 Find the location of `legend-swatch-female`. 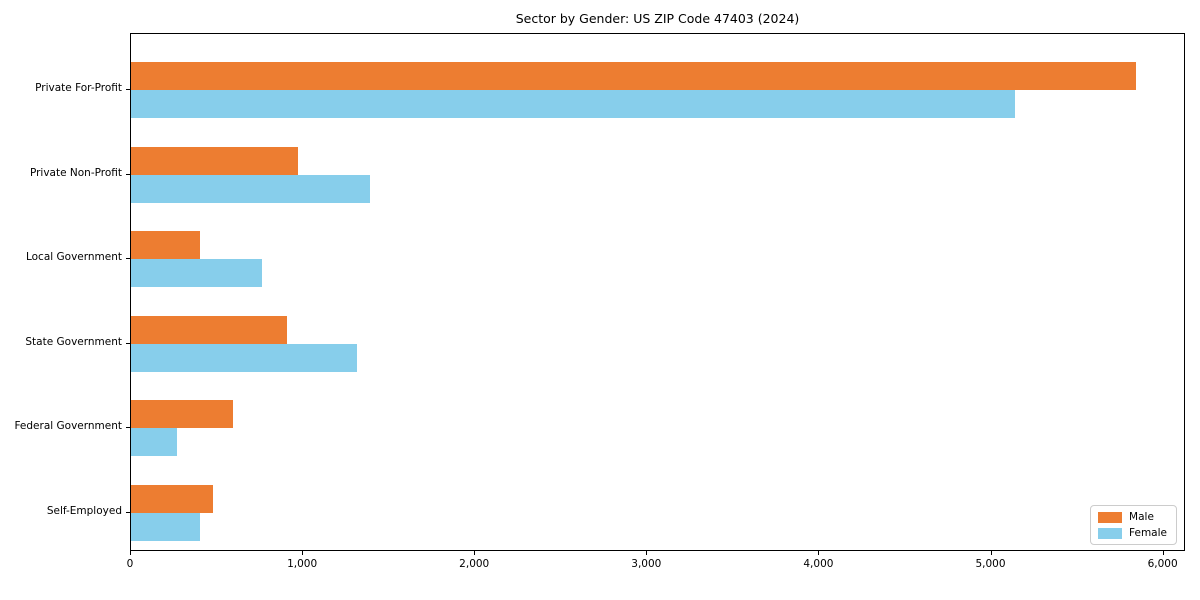

legend-swatch-female is located at coordinates (1110, 533).